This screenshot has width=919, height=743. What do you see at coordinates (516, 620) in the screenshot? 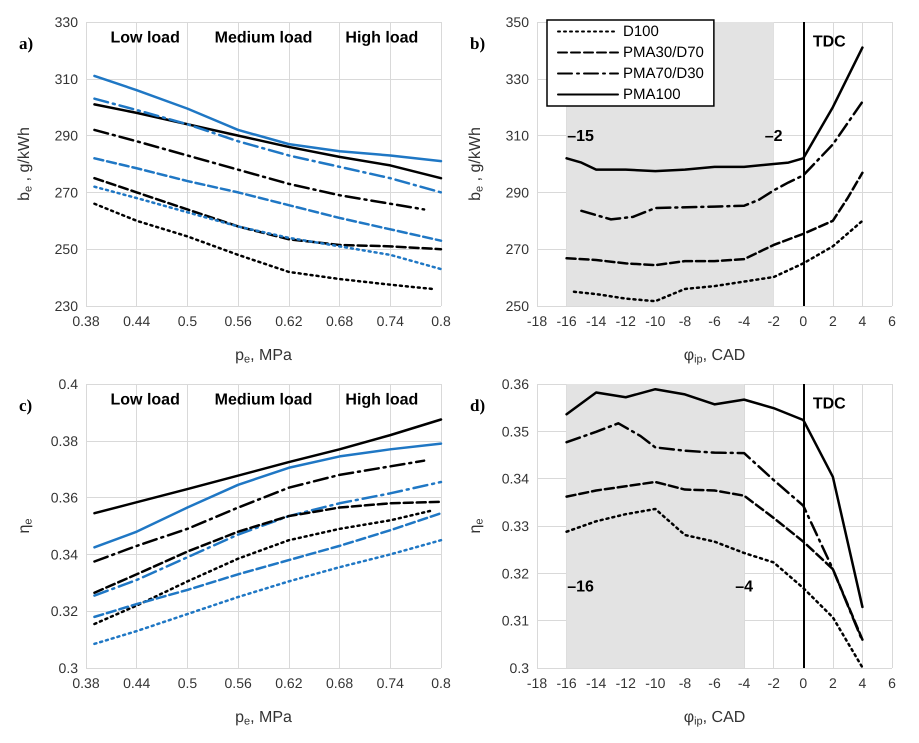
I see `y-tick-label: 0.31` at bounding box center [516, 620].